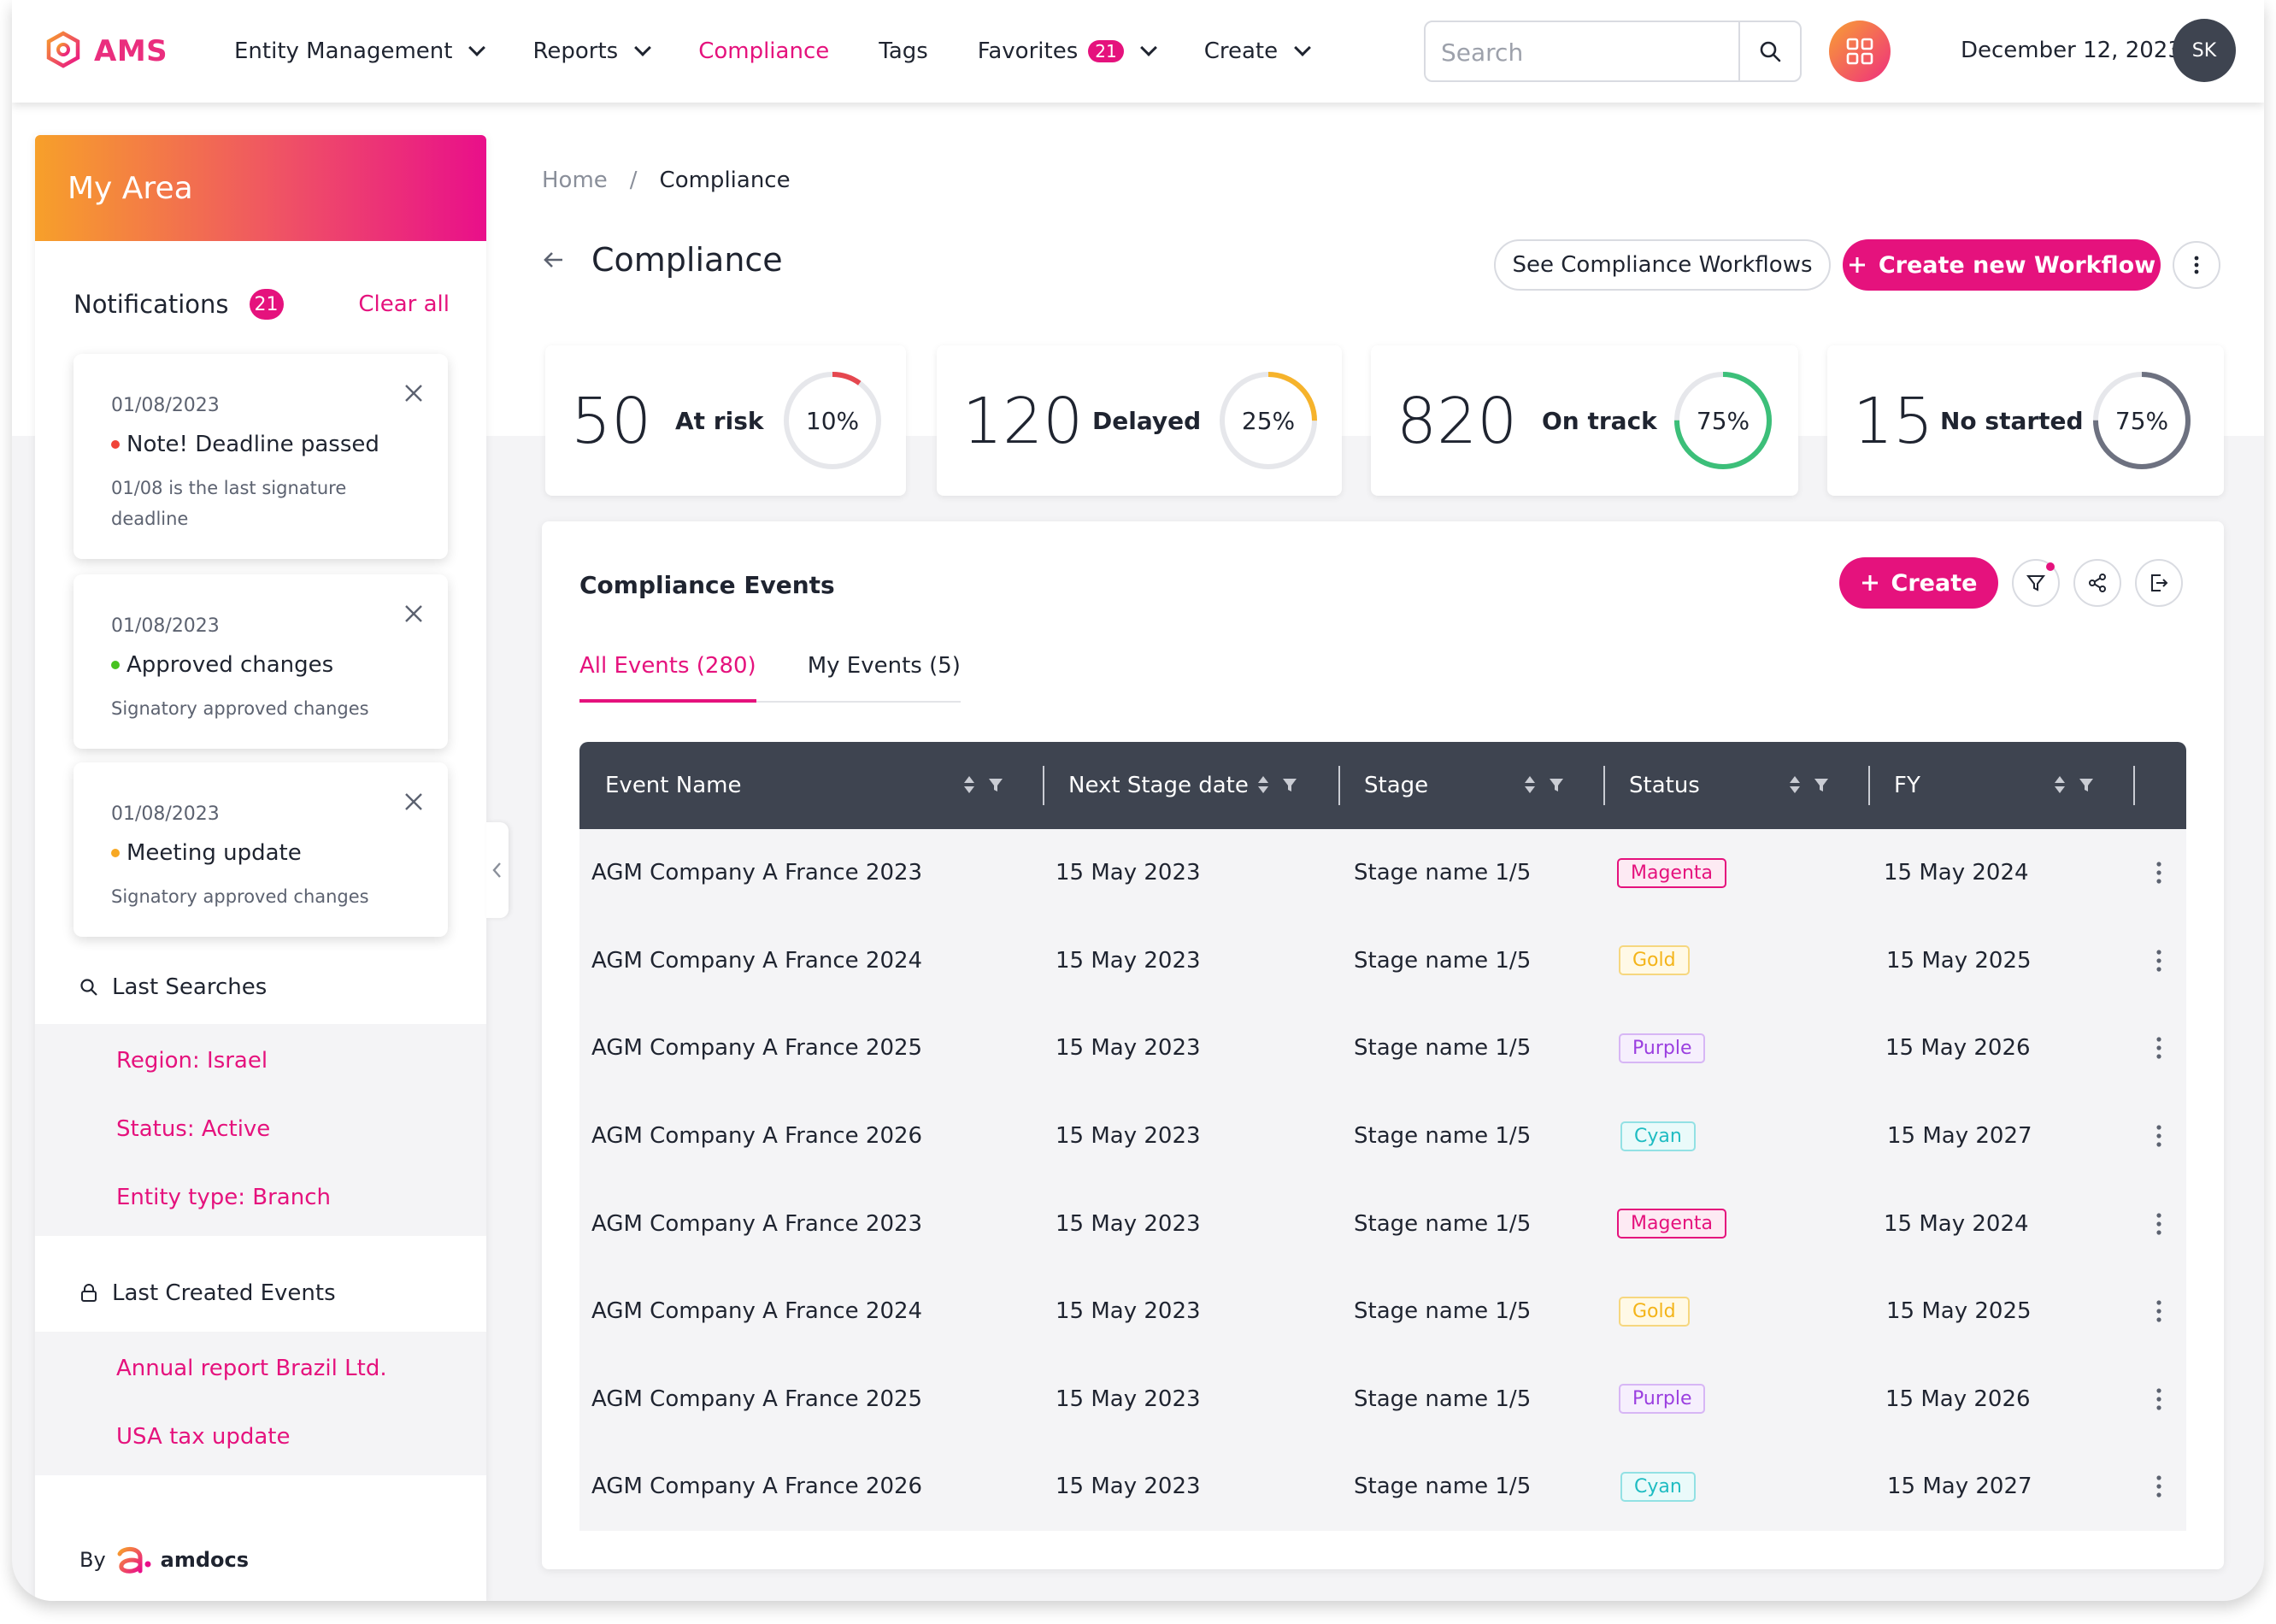 The width and height of the screenshot is (2276, 1624). Describe the element at coordinates (2204, 50) in the screenshot. I see `user-avatar: SK` at that location.